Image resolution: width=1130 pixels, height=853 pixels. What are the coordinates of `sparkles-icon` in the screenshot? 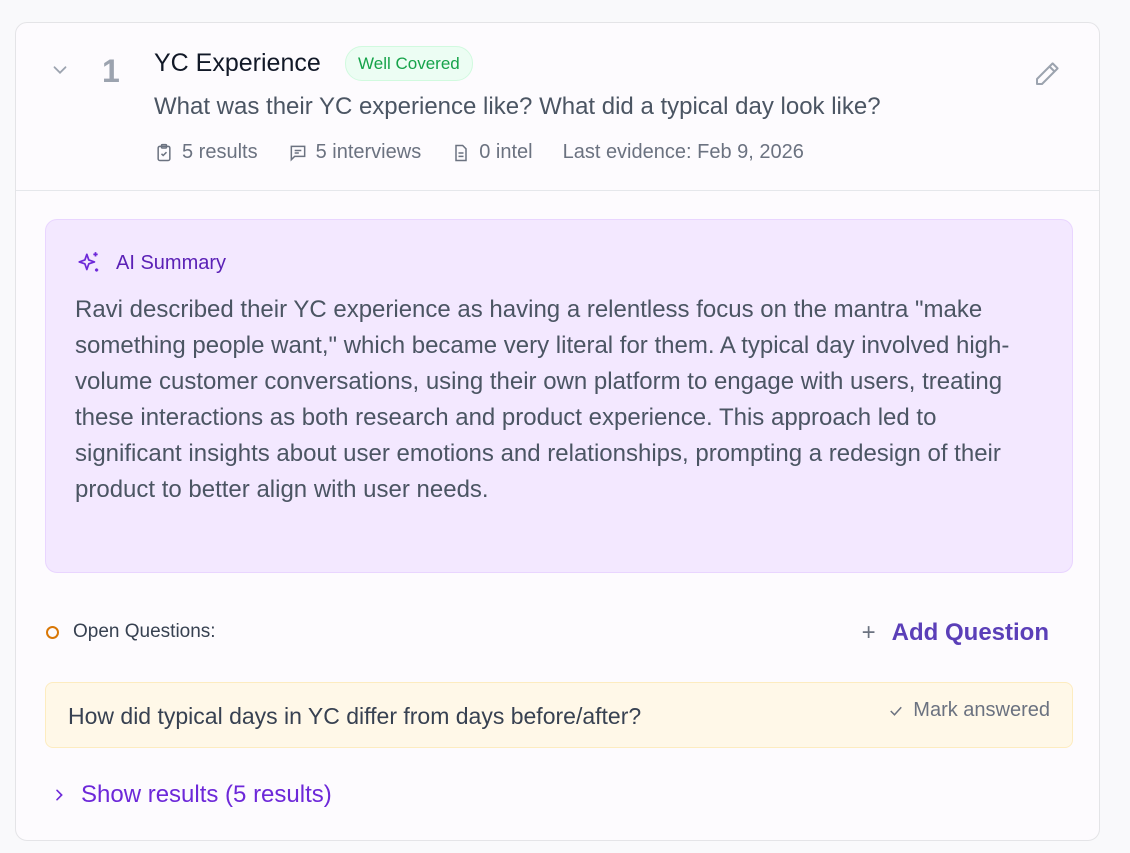 It's located at (88, 262).